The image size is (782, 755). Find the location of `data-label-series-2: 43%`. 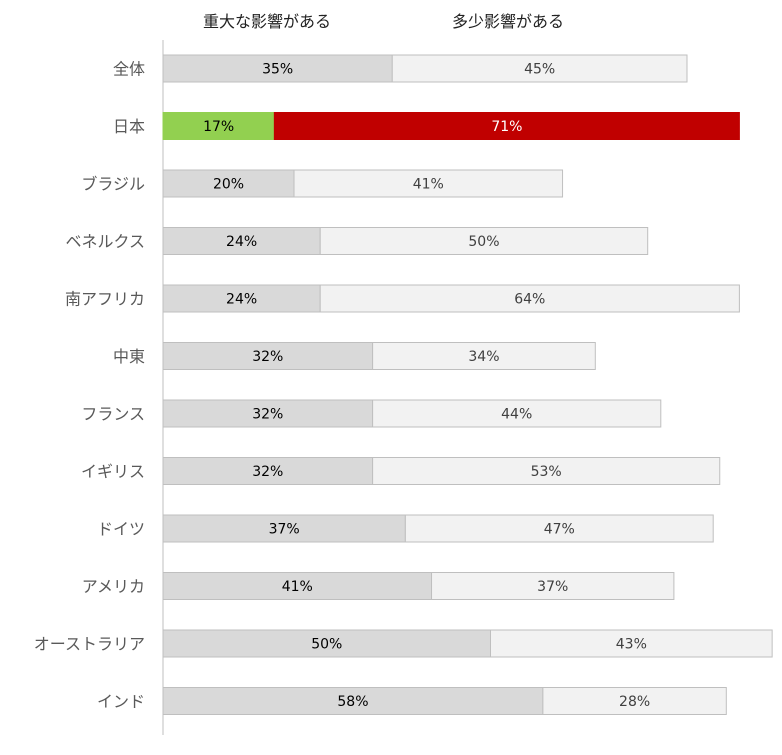

data-label-series-2: 43% is located at coordinates (631, 645).